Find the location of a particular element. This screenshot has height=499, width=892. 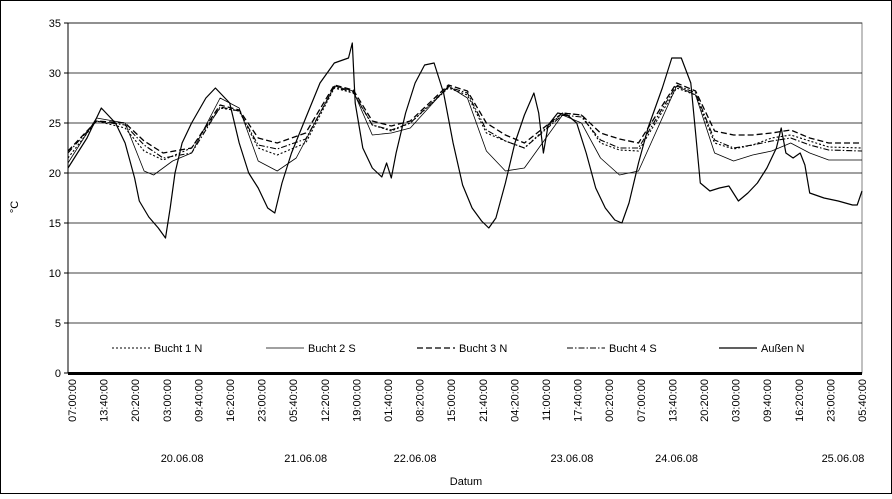

x-tick-label: 21:40:00 is located at coordinates (484, 400).